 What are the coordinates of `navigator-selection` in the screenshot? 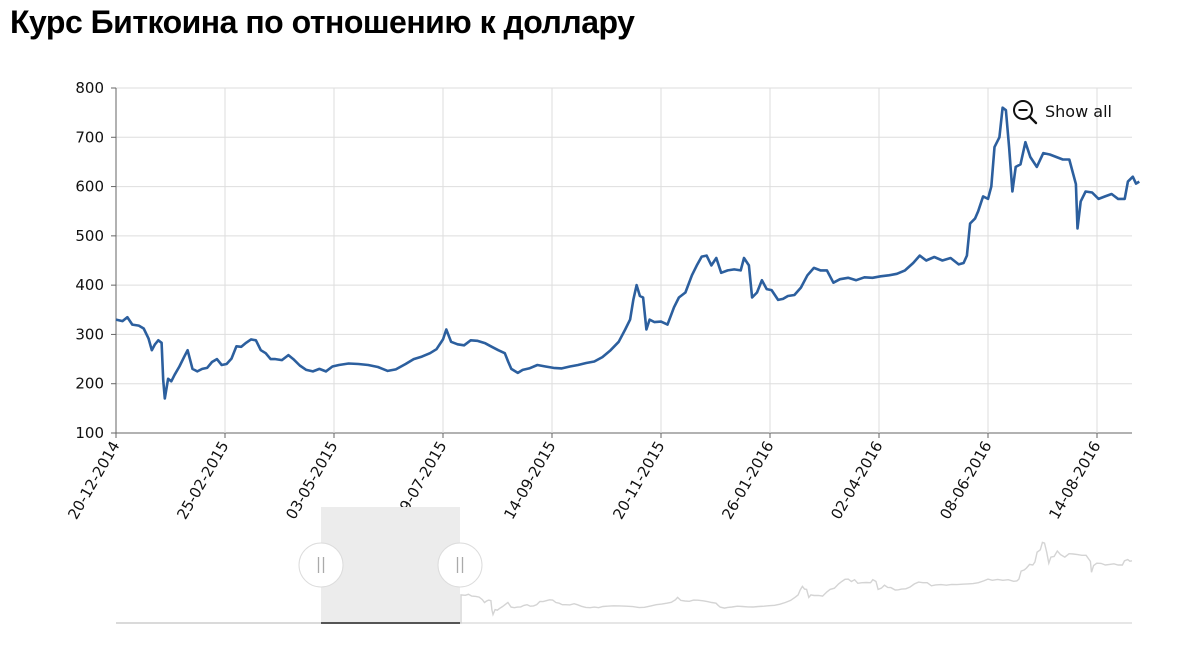 It's located at (390, 565).